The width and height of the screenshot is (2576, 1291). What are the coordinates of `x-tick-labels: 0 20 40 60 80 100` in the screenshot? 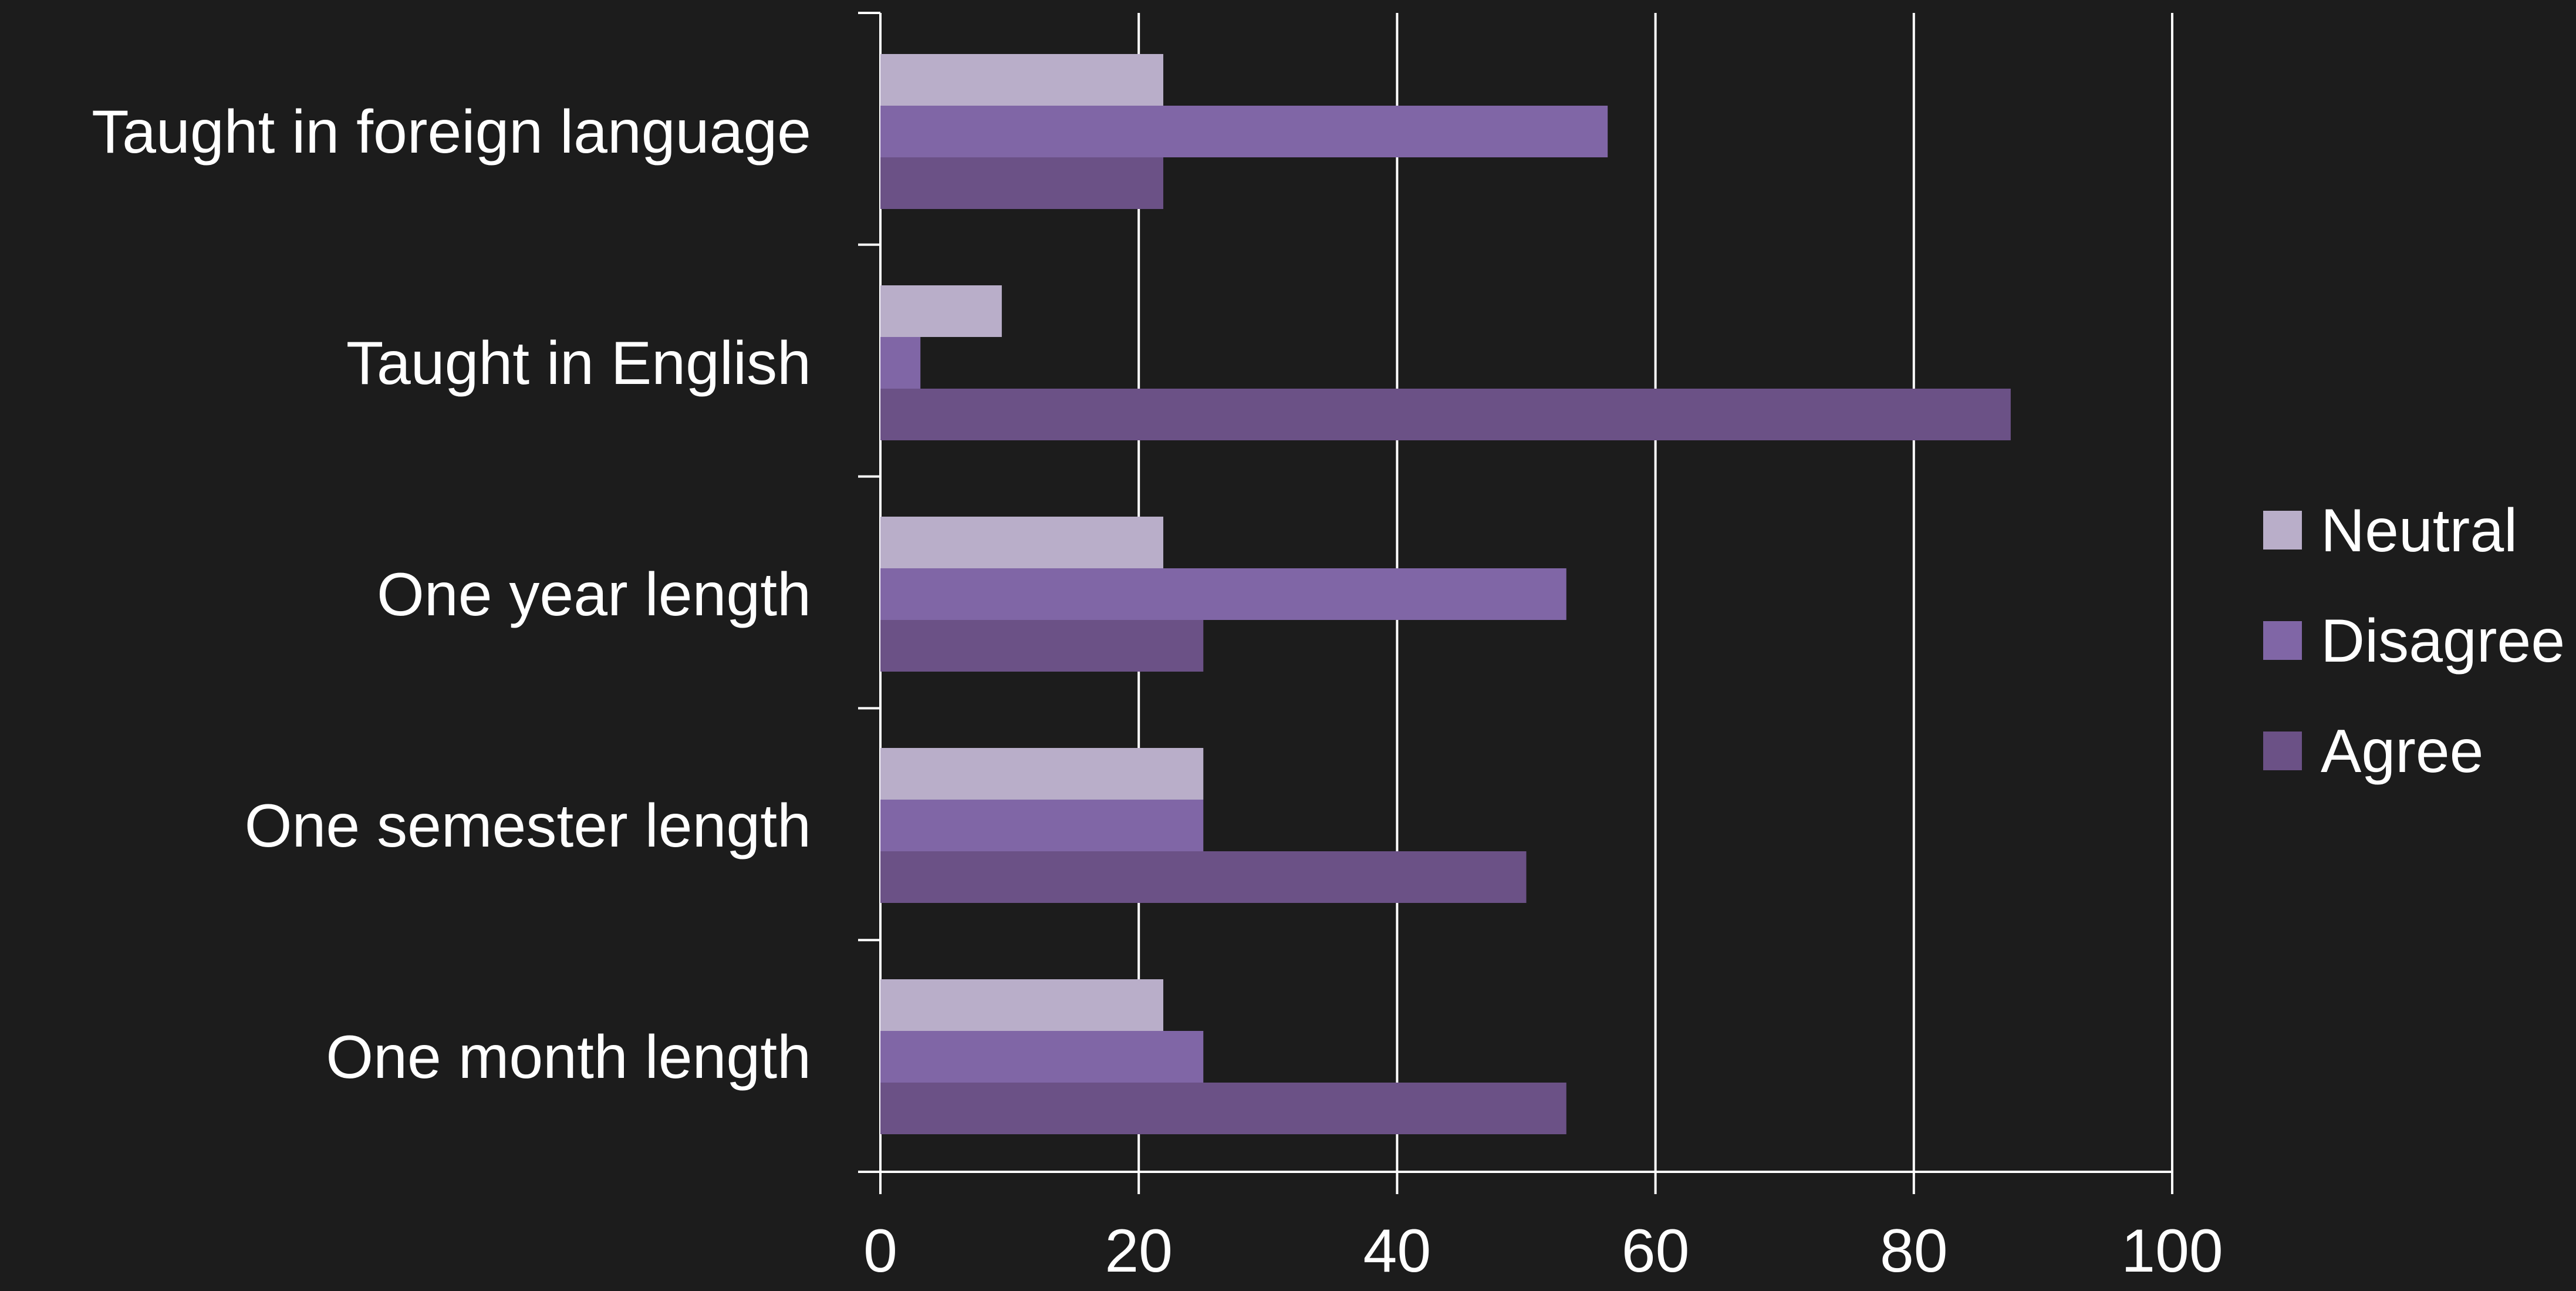 It's located at (1543, 1251).